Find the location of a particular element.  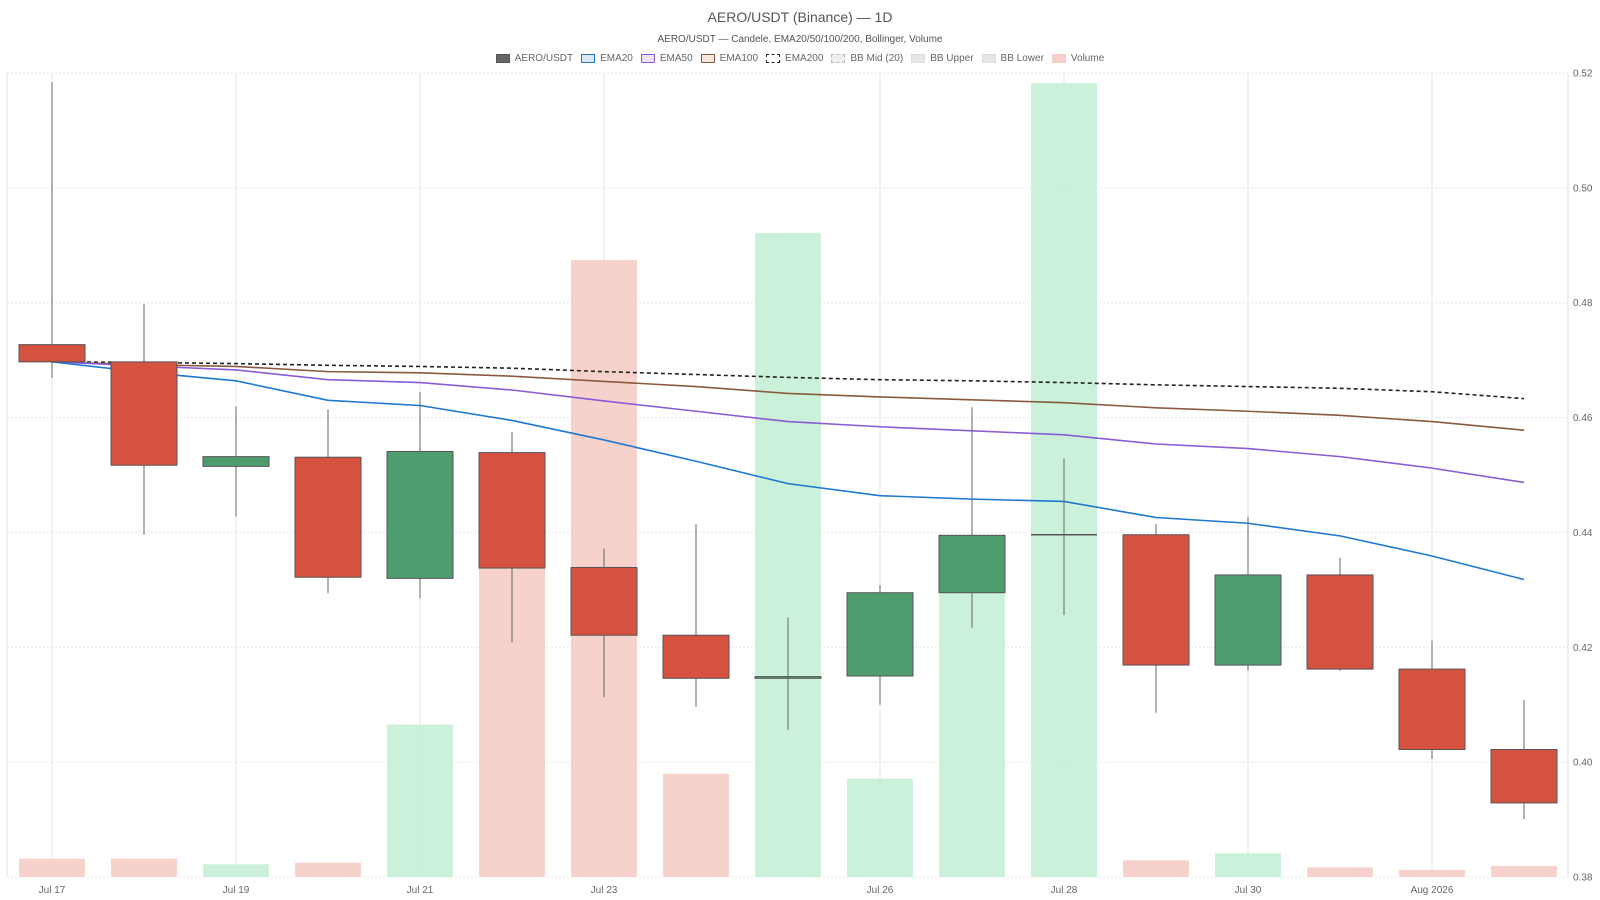

x-tick-label: Jul 21 is located at coordinates (420, 890).